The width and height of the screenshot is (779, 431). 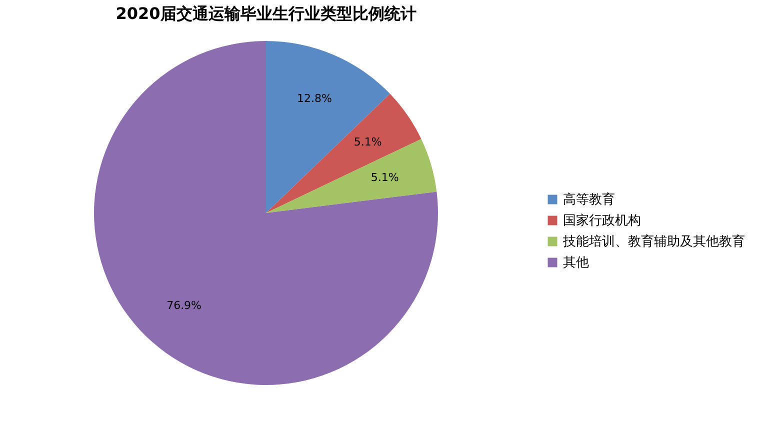 What do you see at coordinates (184, 305) in the screenshot?
I see `data-label: 76.9%` at bounding box center [184, 305].